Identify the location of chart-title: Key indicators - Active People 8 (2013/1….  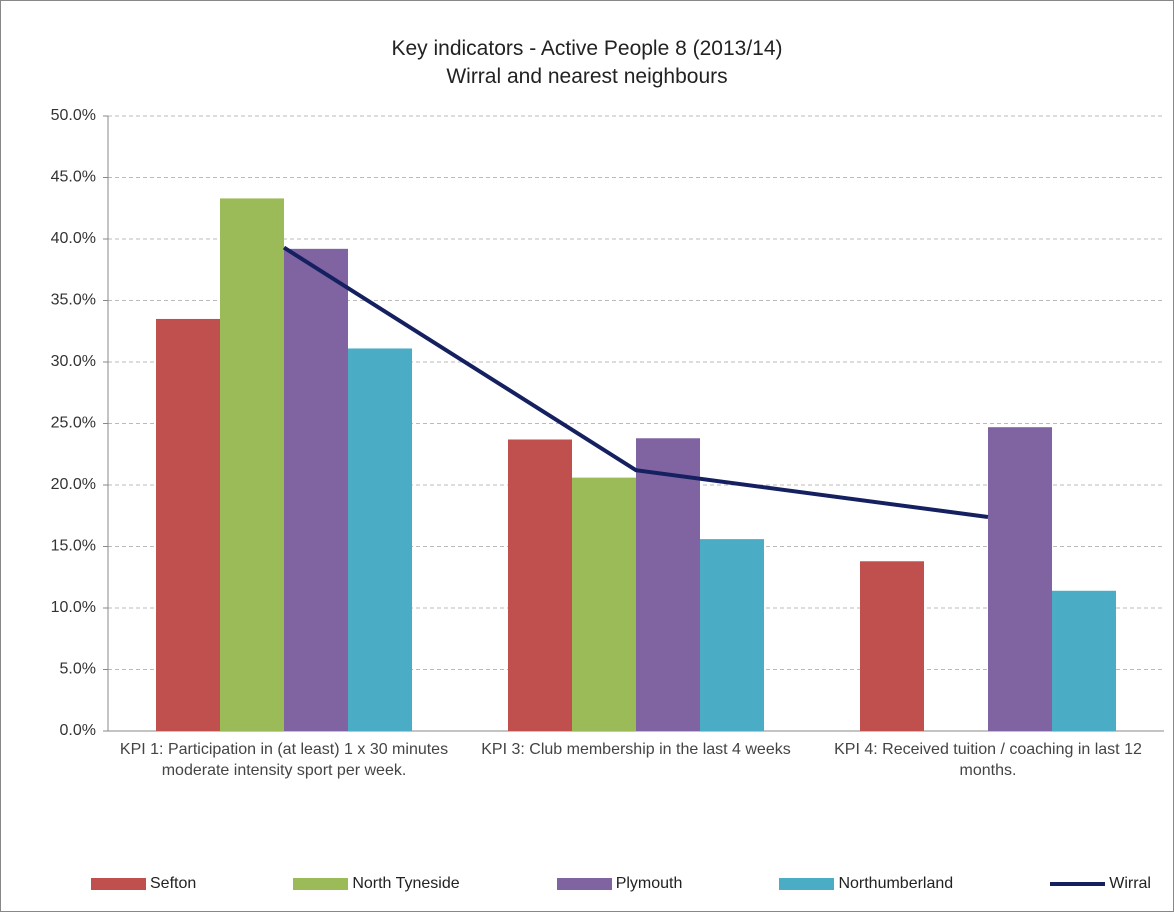
(587, 48).